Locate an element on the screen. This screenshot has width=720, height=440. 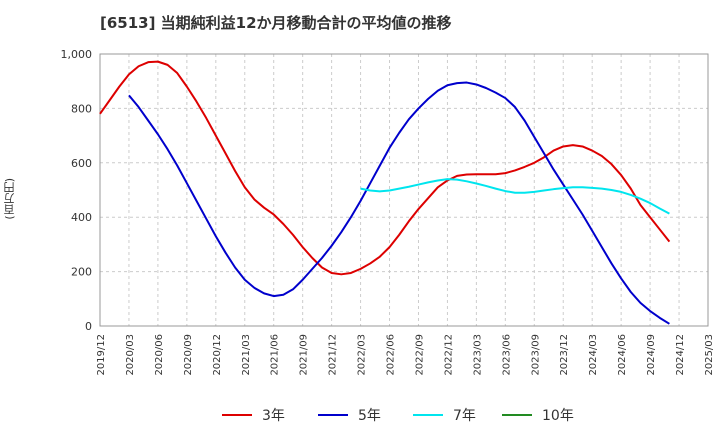
y-tick-label: 1,000 is located at coordinates (77, 54).